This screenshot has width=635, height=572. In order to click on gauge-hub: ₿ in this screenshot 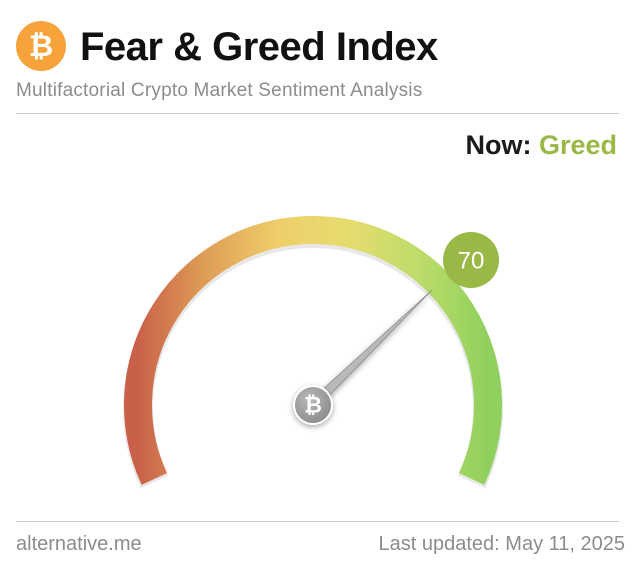, I will do `click(313, 405)`.